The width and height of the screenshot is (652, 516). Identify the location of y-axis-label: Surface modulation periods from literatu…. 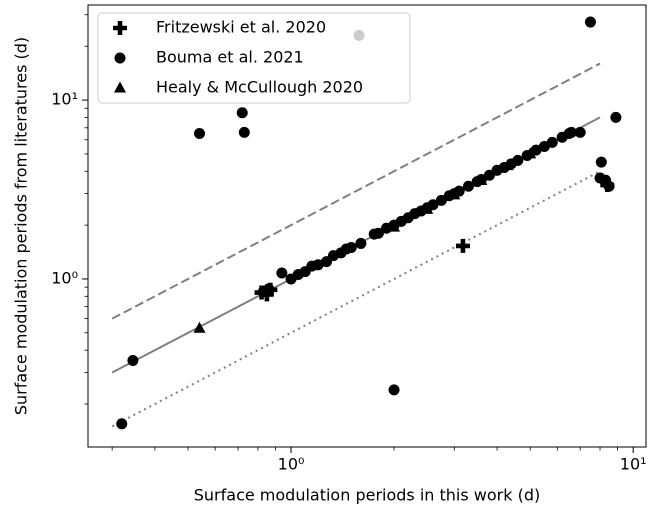
(21, 226).